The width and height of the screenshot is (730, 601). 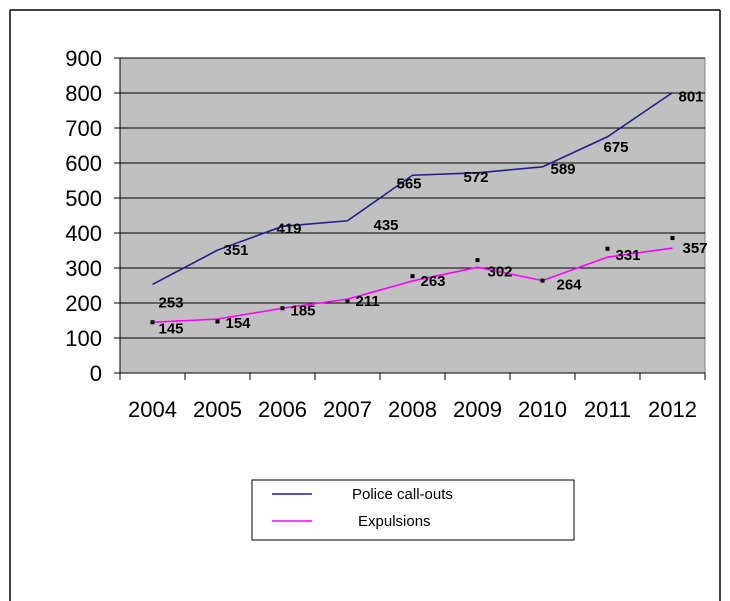 What do you see at coordinates (477, 260) in the screenshot?
I see `data-point-expulsions-2009` at bounding box center [477, 260].